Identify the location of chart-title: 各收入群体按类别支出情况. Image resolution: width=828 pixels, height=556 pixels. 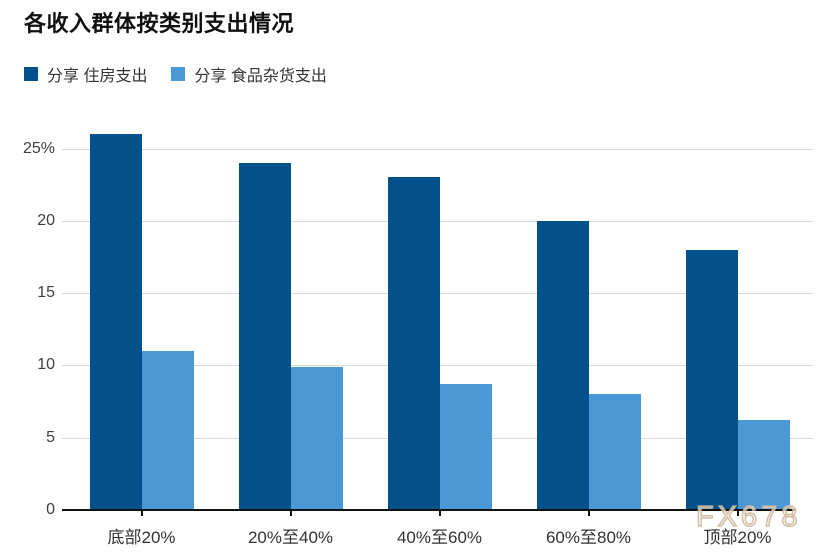
(159, 23).